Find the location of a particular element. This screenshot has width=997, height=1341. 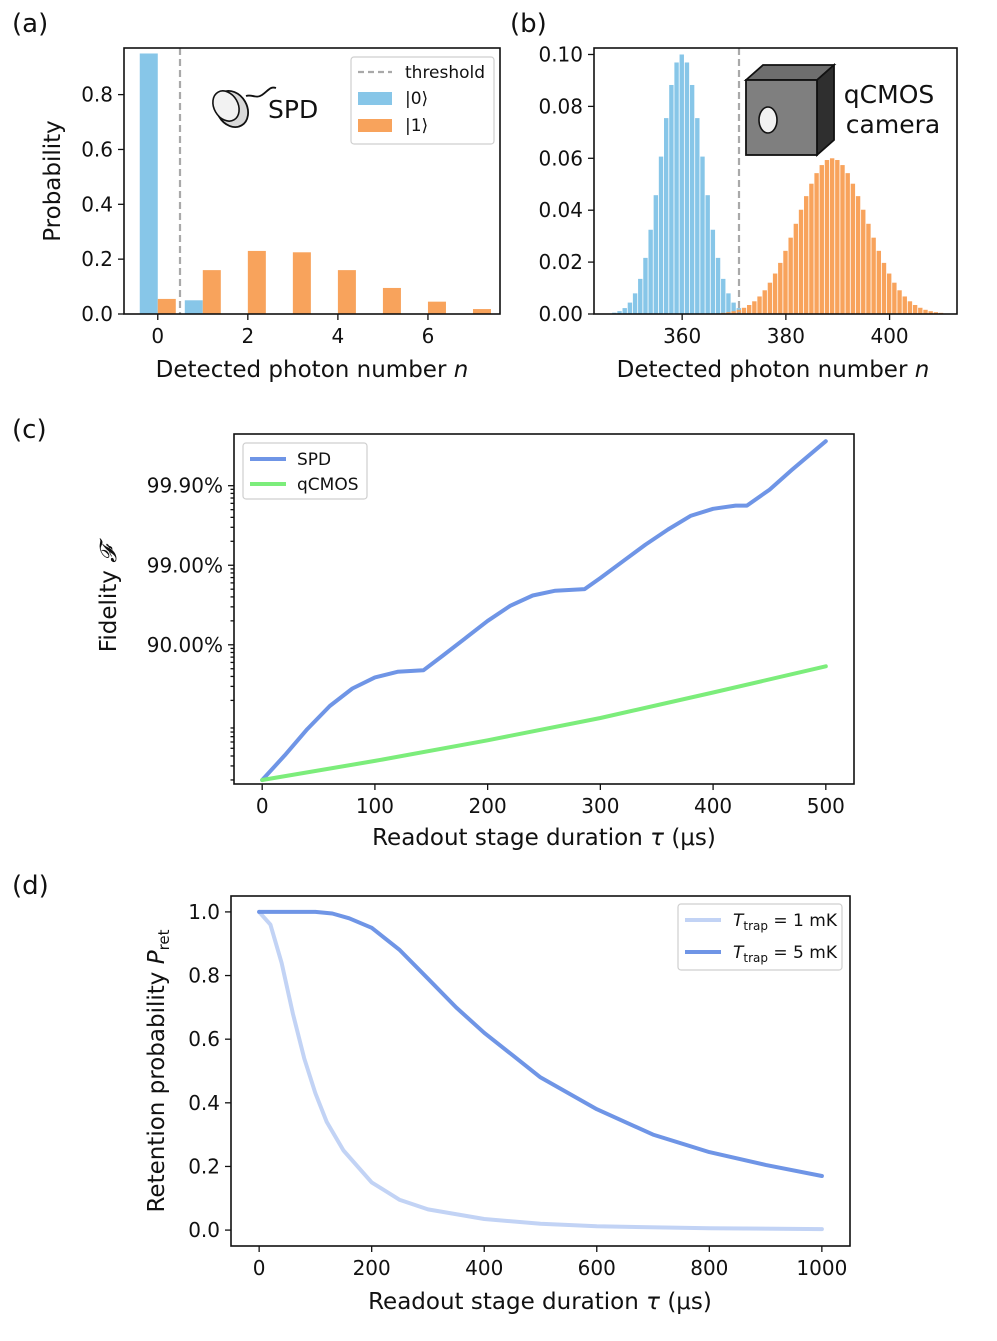

panel-c-xlabel-var: τ is located at coordinates (657, 838).